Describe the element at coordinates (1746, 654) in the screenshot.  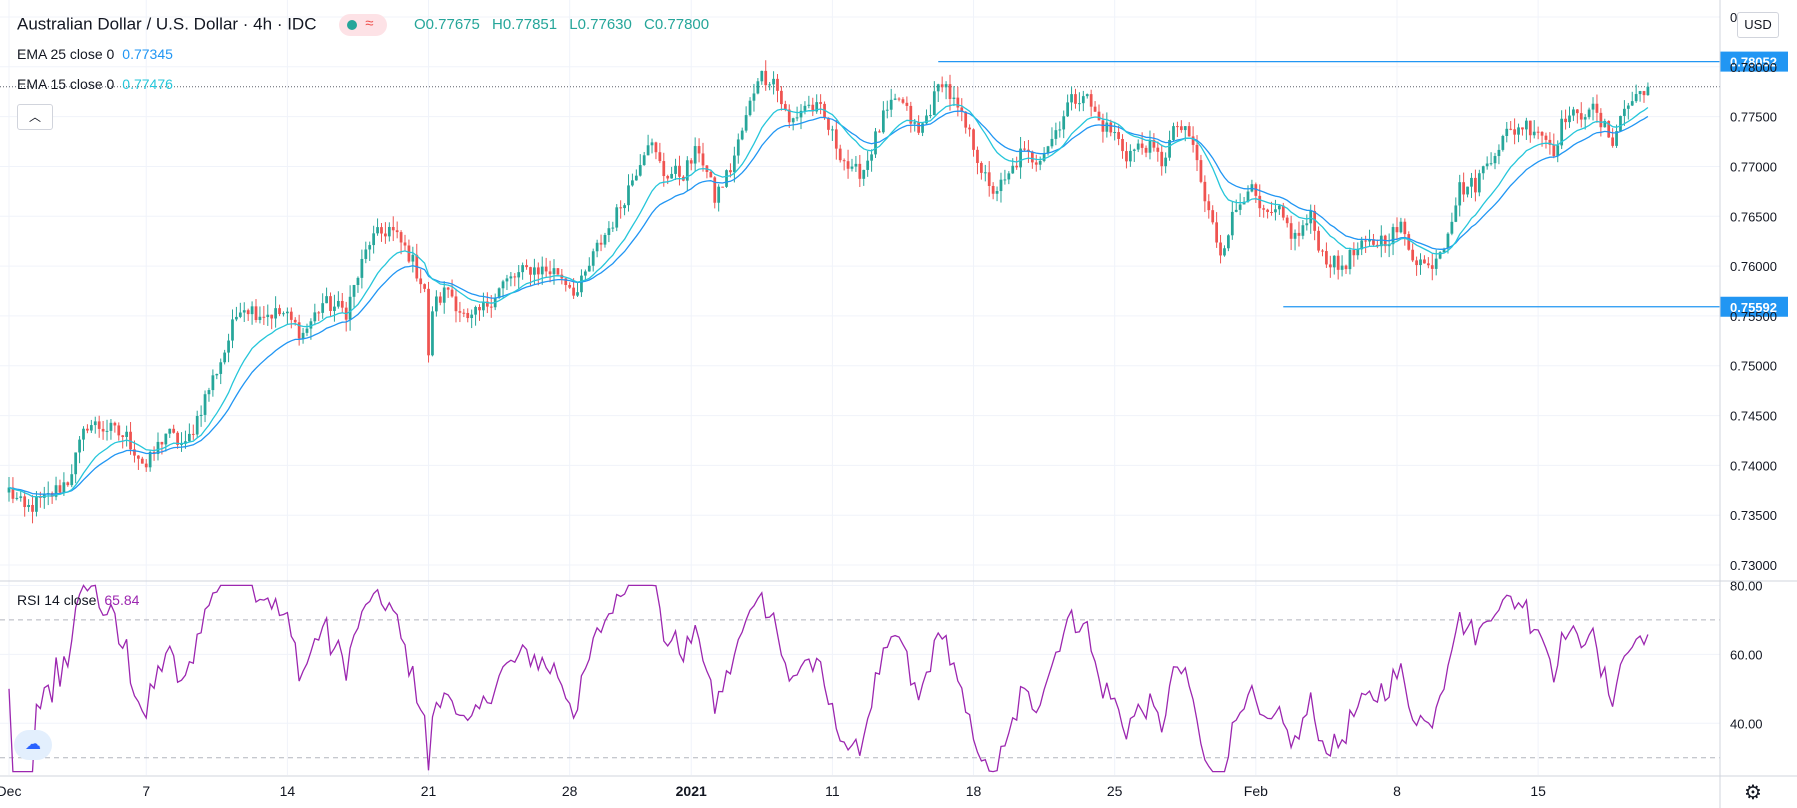
I see `rsi-tick-label: 60.00` at that location.